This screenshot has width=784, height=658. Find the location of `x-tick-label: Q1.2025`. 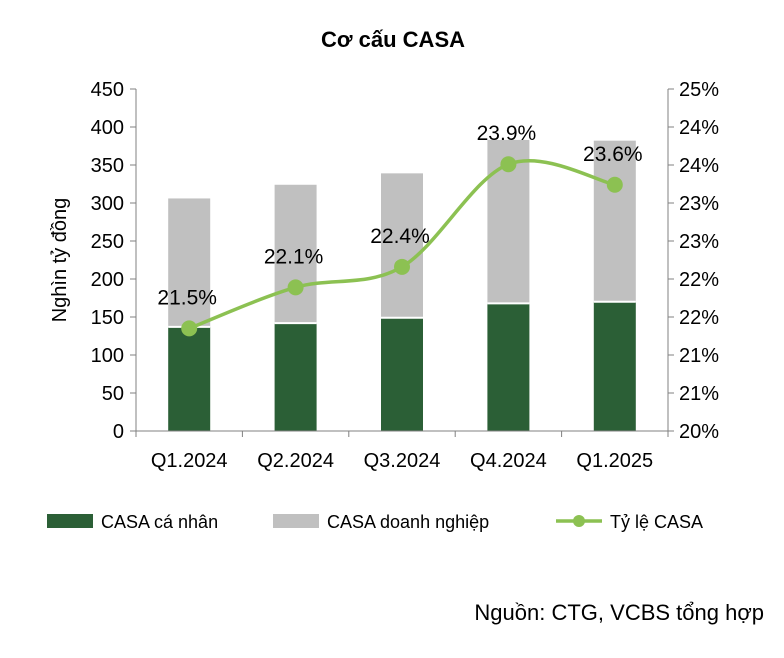

x-tick-label: Q1.2025 is located at coordinates (614, 461).